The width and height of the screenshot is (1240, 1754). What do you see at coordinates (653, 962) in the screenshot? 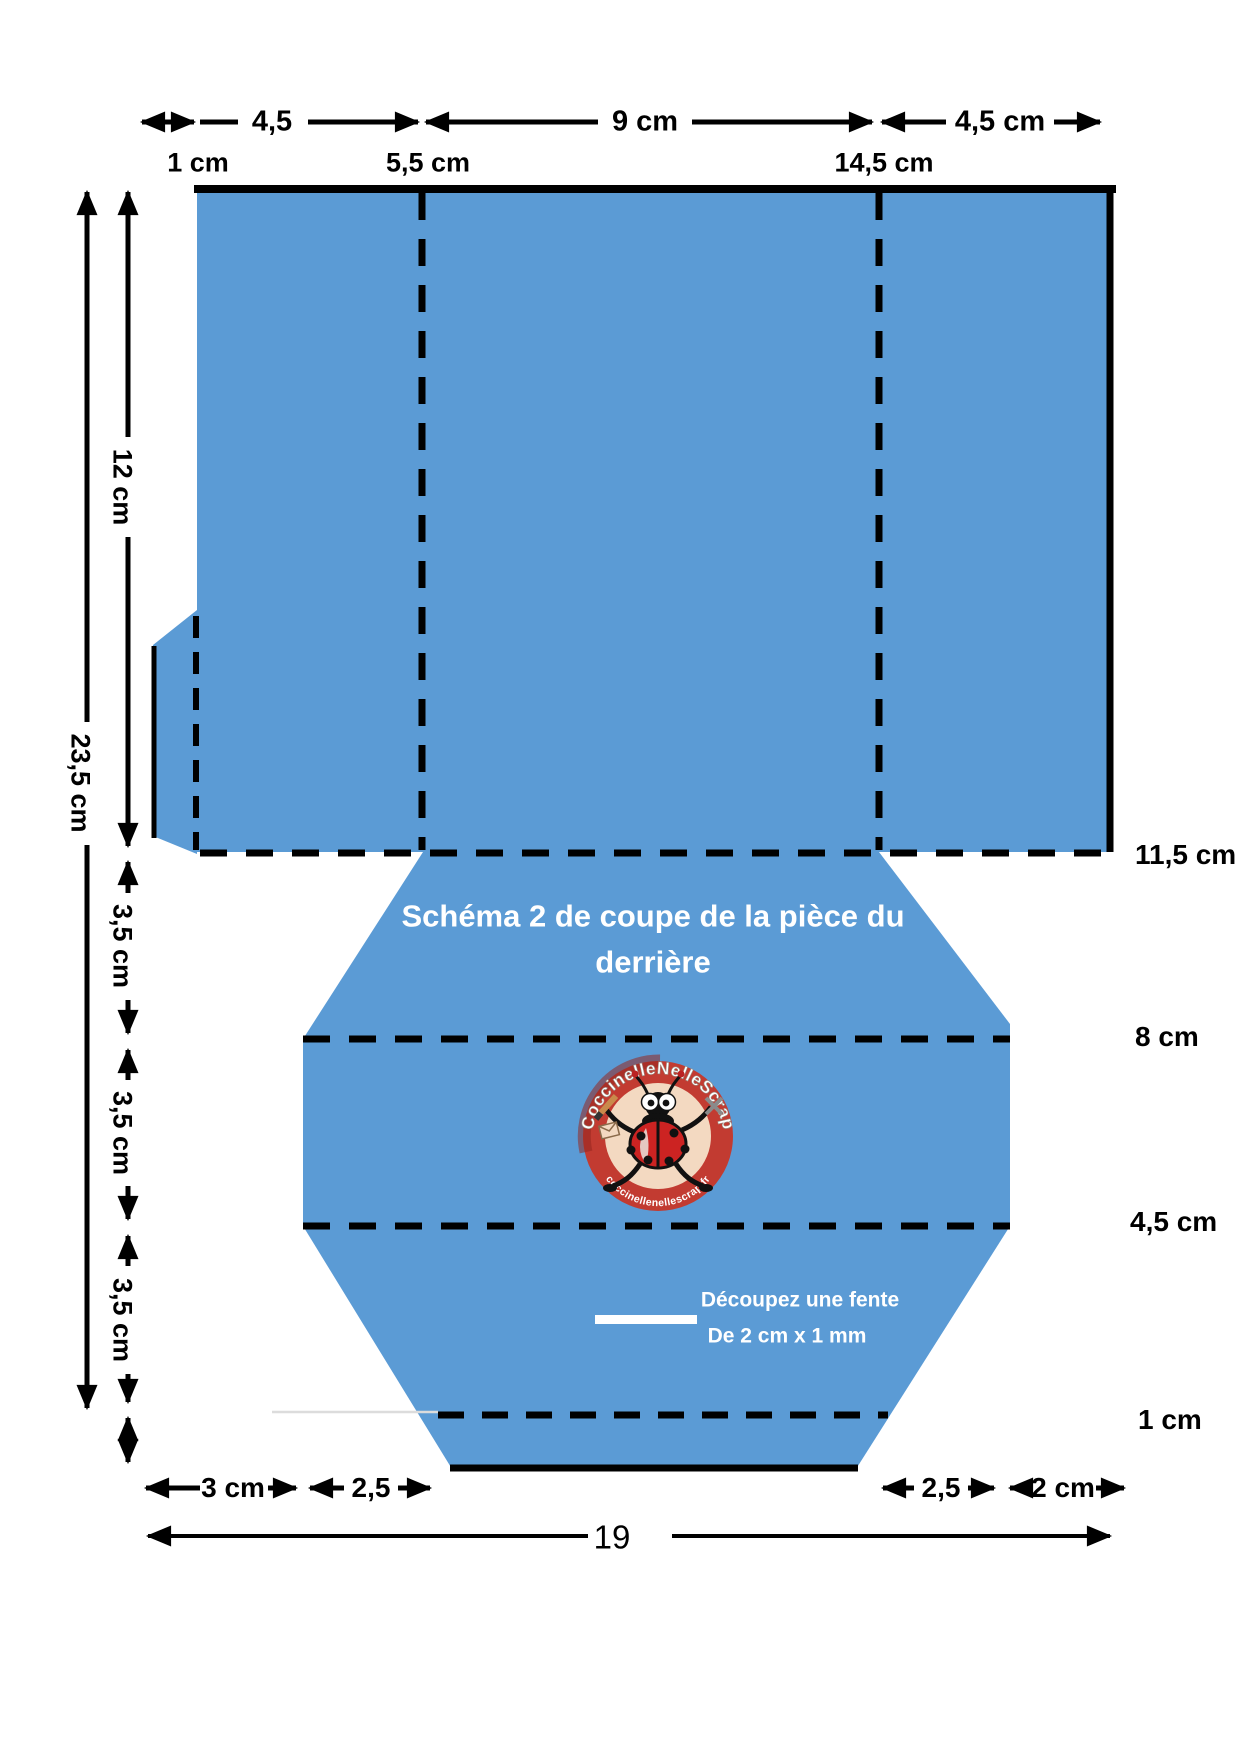
I see `schema-title-line2: derrière` at bounding box center [653, 962].